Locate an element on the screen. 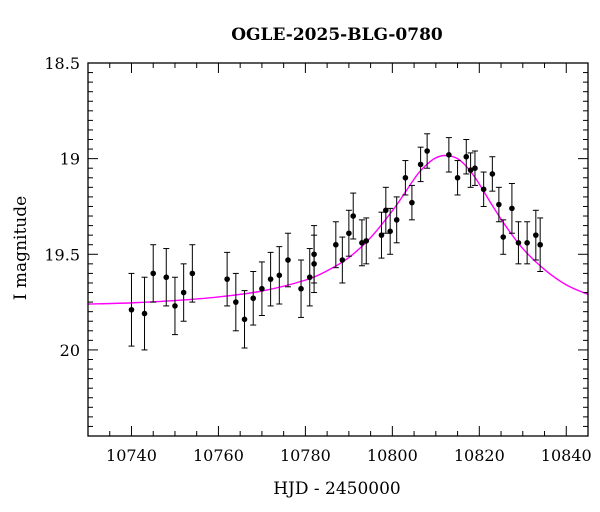 This screenshot has height=512, width=600. x-tick-label: 10820 is located at coordinates (479, 455).